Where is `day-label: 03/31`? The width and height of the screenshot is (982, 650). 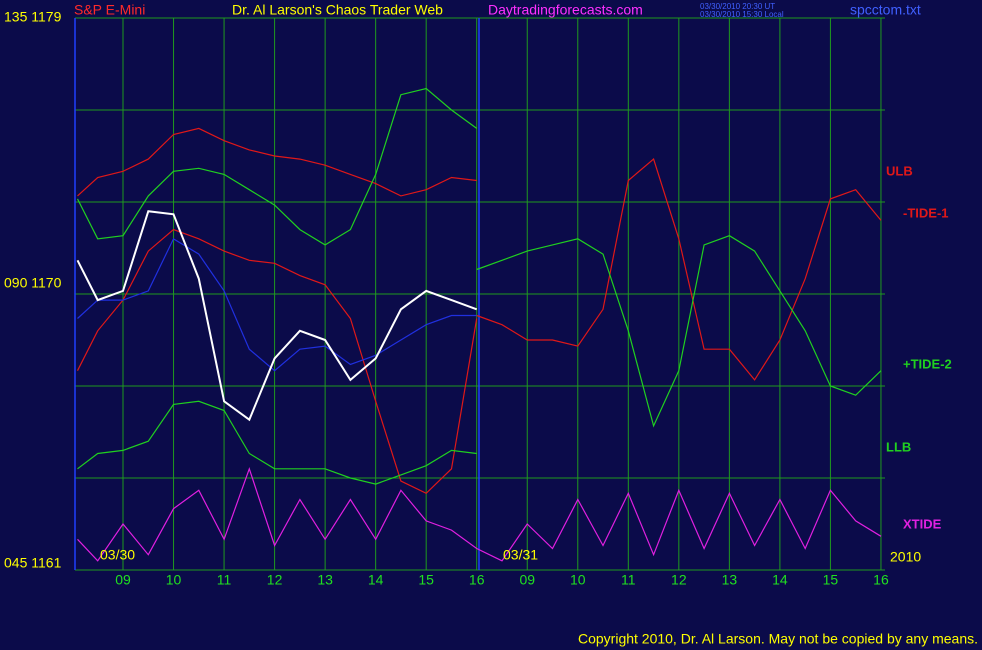
day-label: 03/31 is located at coordinates (520, 555).